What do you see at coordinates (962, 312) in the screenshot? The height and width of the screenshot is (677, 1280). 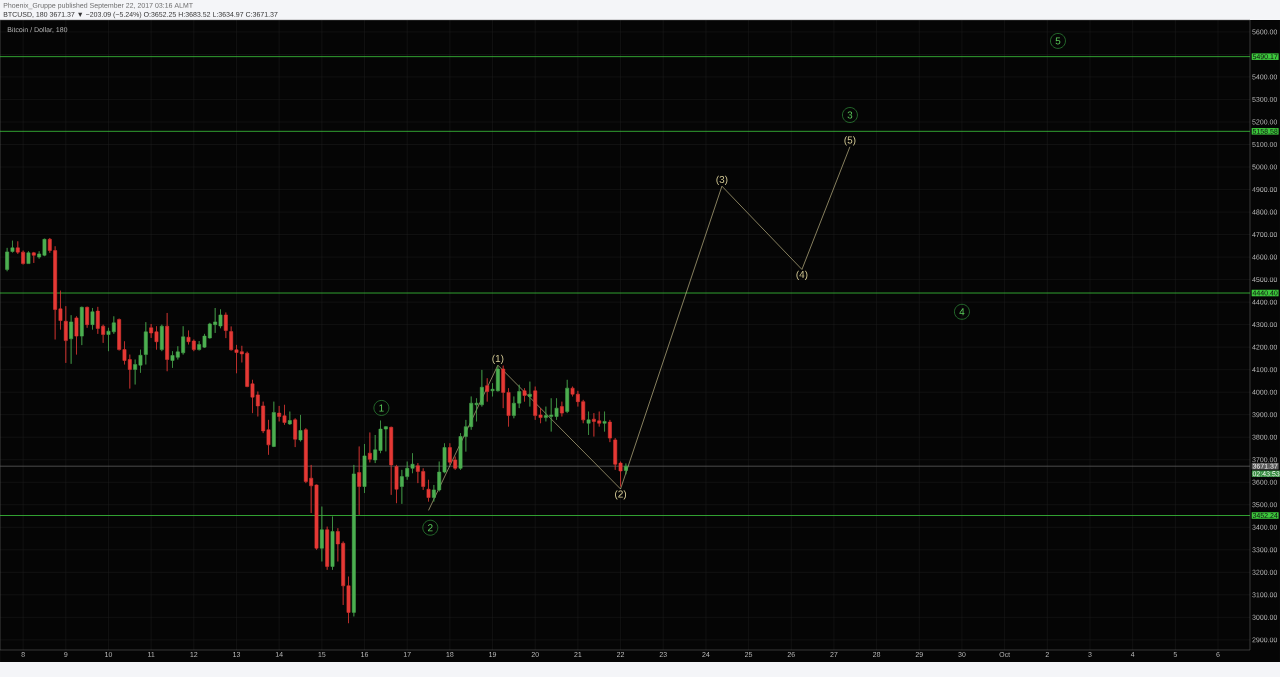 I see `annotation: 4` at bounding box center [962, 312].